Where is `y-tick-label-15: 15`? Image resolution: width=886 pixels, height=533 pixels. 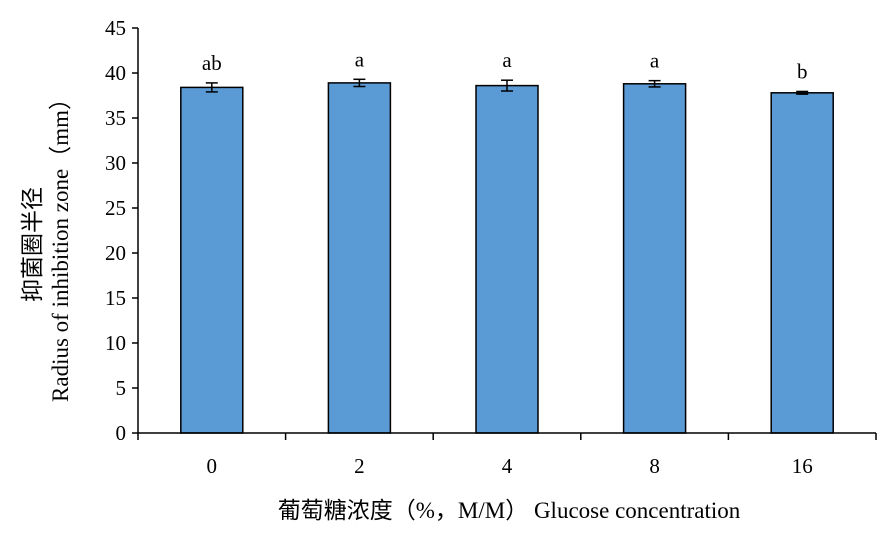 y-tick-label-15: 15 is located at coordinates (115, 298).